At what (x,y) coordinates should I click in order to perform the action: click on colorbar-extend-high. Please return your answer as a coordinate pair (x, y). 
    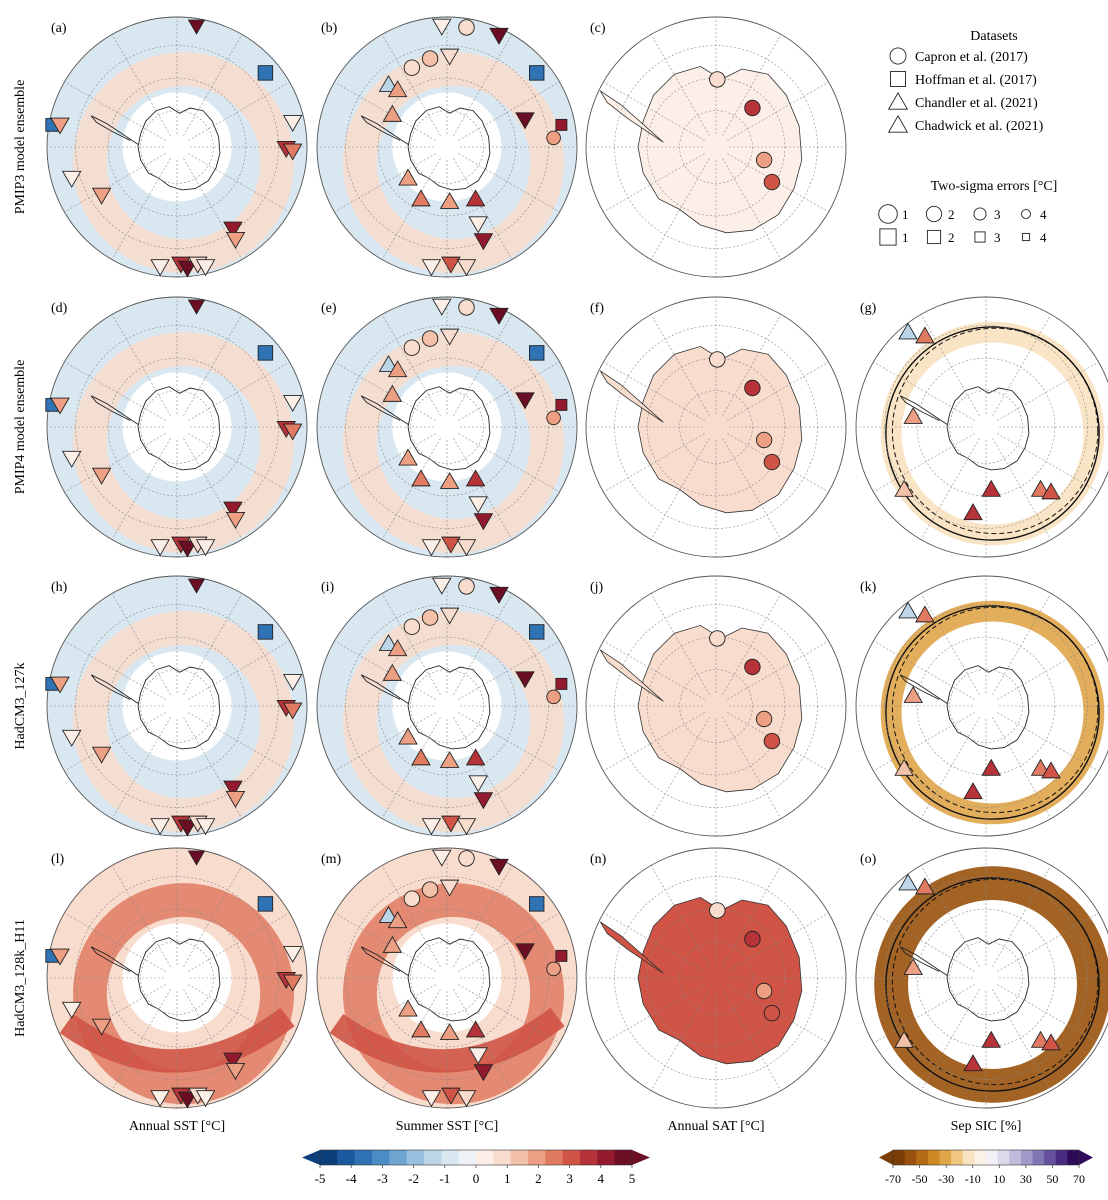
    Looking at the image, I should click on (1086, 1157).